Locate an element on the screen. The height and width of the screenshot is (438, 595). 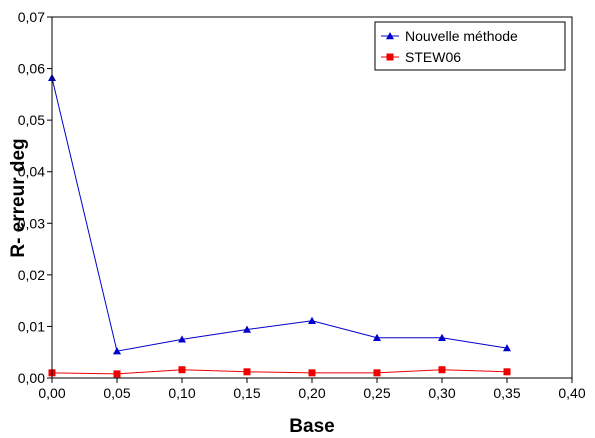
y-tick-label: 0,04 is located at coordinates (31, 172).